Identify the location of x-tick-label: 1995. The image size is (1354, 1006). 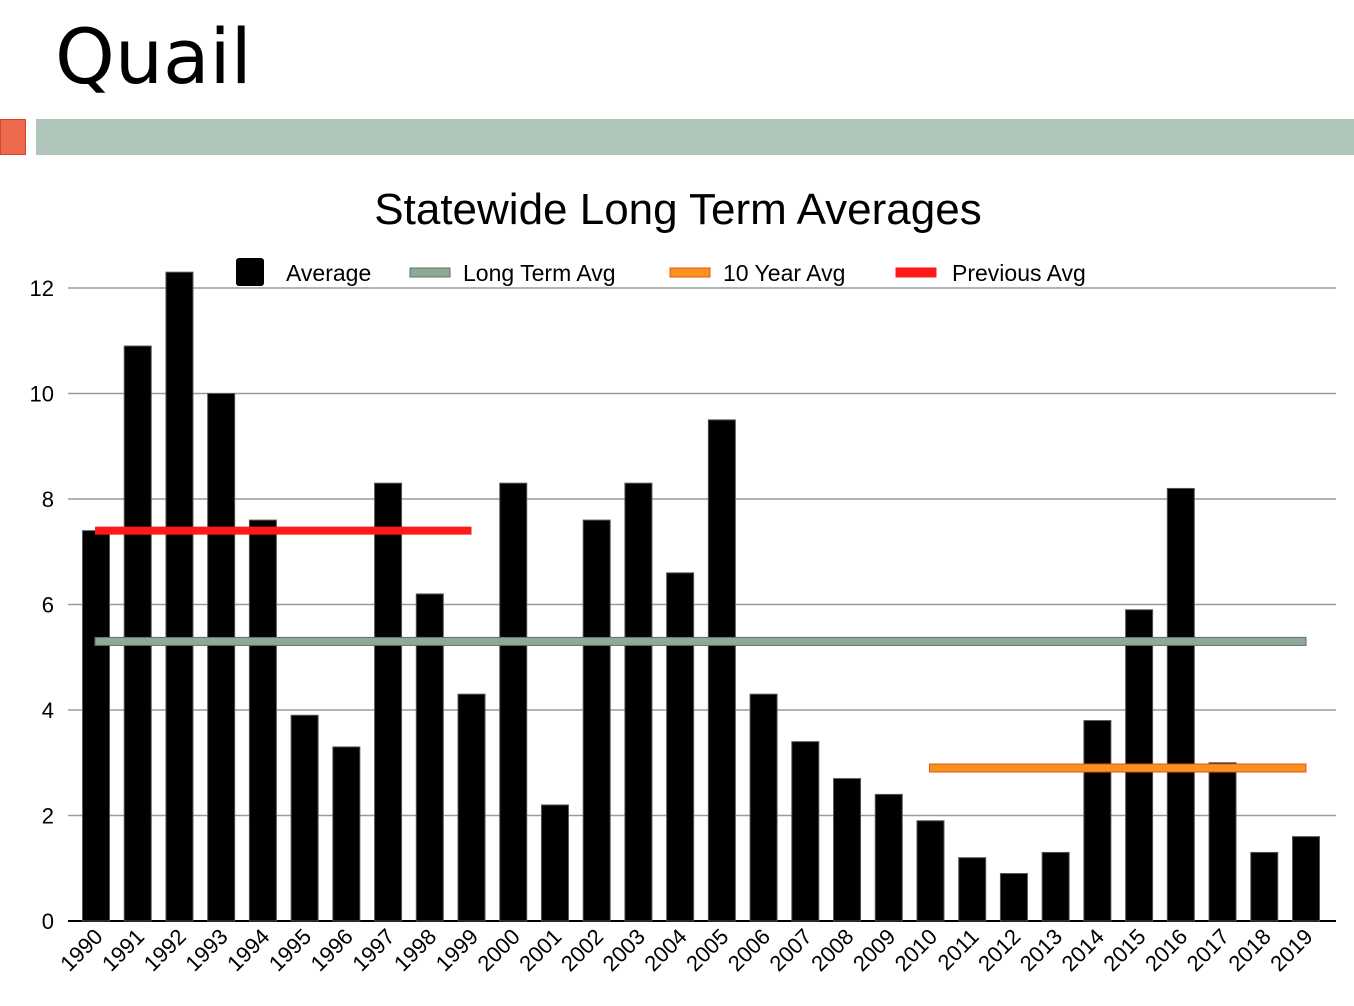
(290, 950).